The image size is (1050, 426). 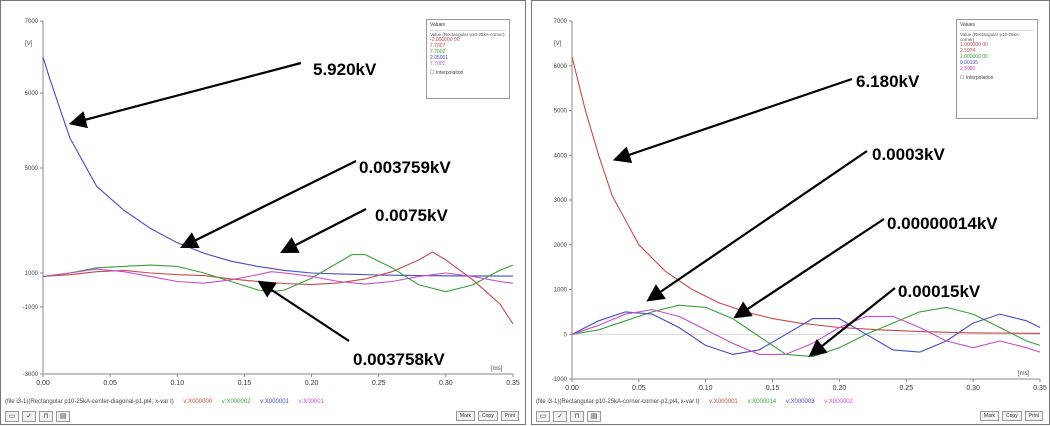 I want to click on y-tick-label: 6000, so click(x=561, y=67).